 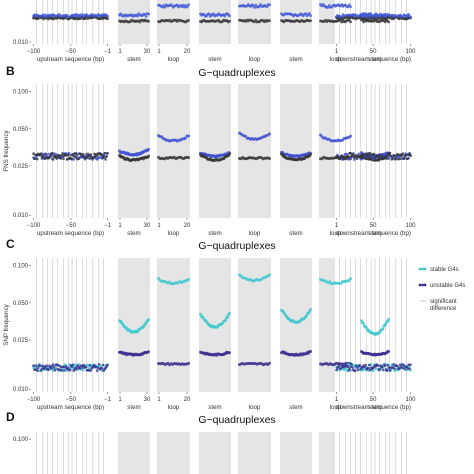 What do you see at coordinates (147, 400) in the screenshot?
I see `x-tick-label: 30` at bounding box center [147, 400].